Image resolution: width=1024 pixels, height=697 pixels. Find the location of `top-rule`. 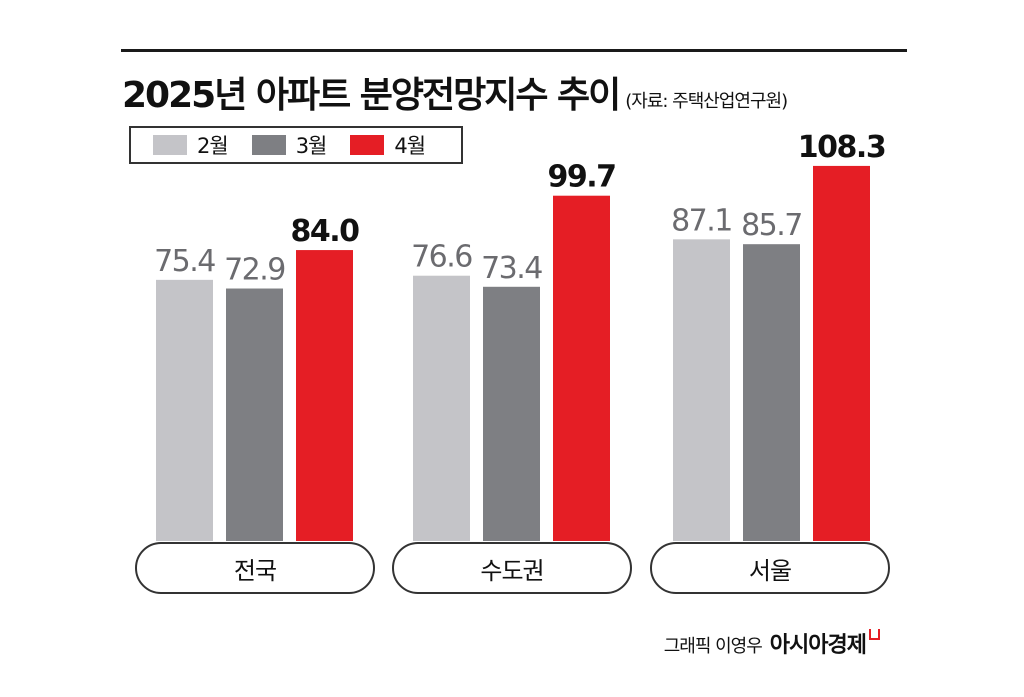

top-rule is located at coordinates (514, 50).